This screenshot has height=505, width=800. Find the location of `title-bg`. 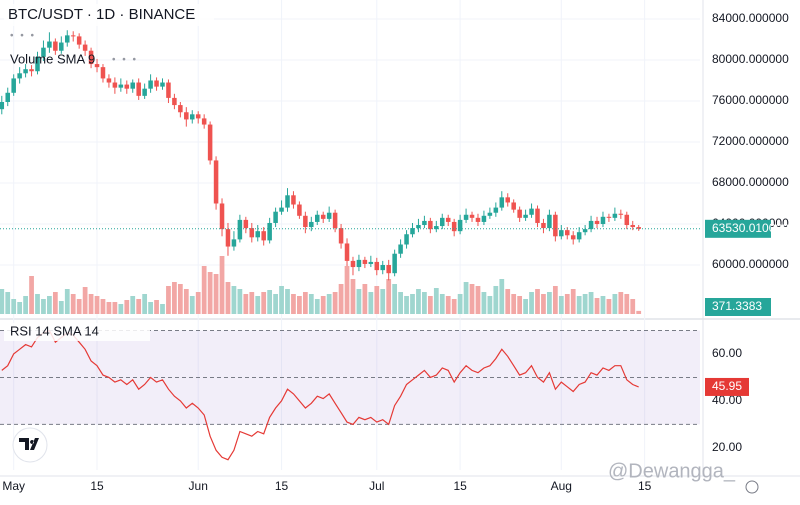

title-bg is located at coordinates (109, 15).